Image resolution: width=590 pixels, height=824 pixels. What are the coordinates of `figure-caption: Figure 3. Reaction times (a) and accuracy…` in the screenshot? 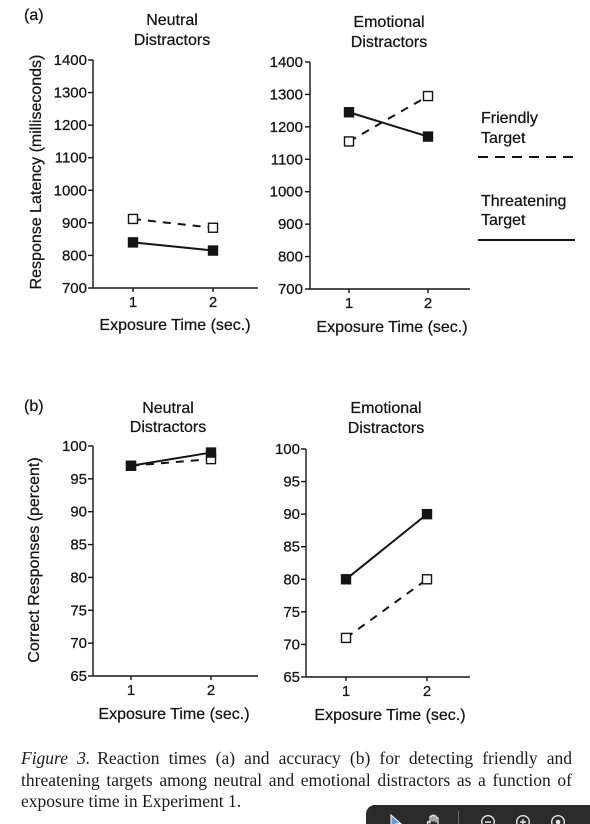 It's located at (296, 780).